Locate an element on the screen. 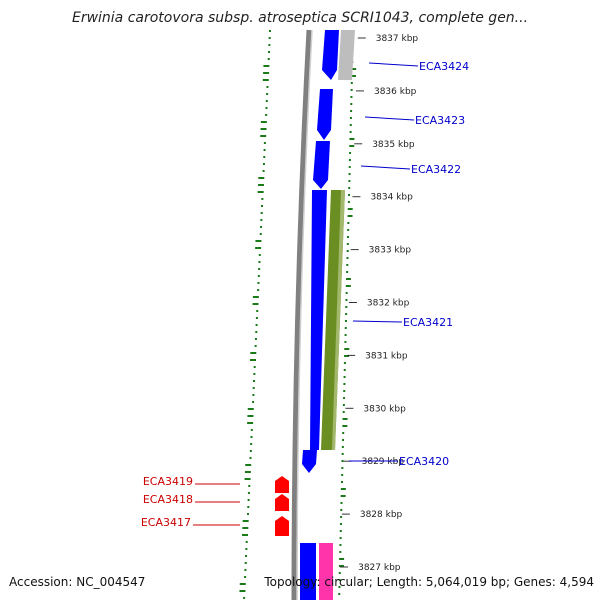  gene-label-eca3419: ECA3419 is located at coordinates (168, 481).